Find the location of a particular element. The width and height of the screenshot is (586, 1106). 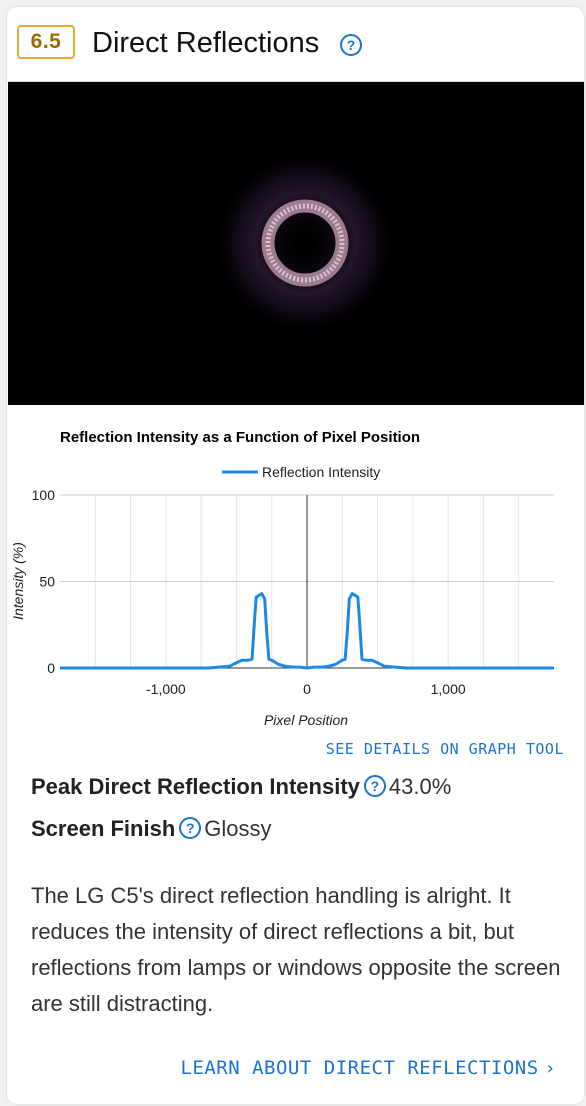

section-title: Direct Reflections is located at coordinates (206, 43).